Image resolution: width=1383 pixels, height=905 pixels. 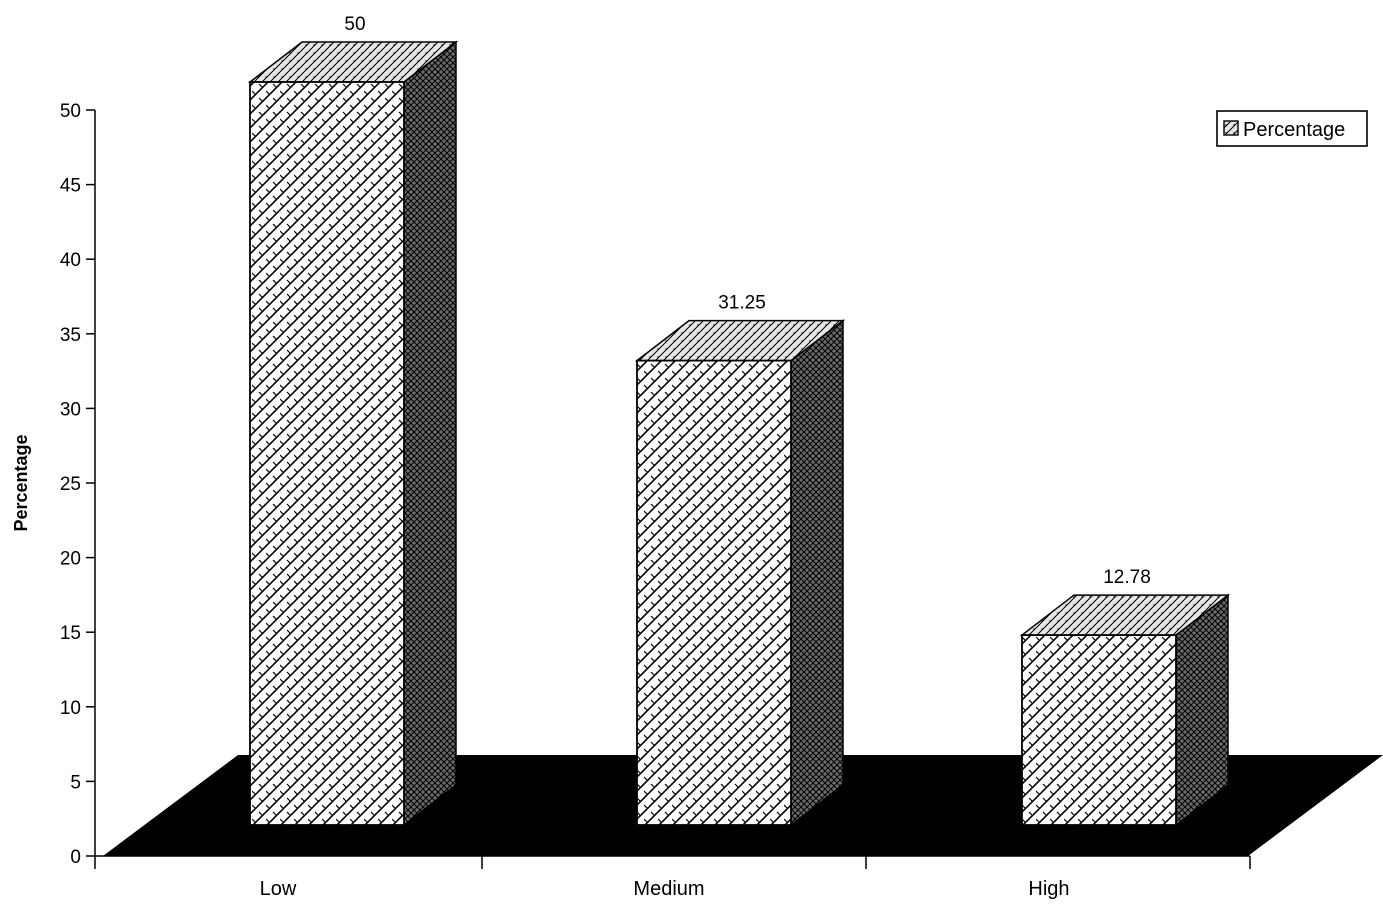 I want to click on y-axis-title: Percentage, so click(x=21, y=482).